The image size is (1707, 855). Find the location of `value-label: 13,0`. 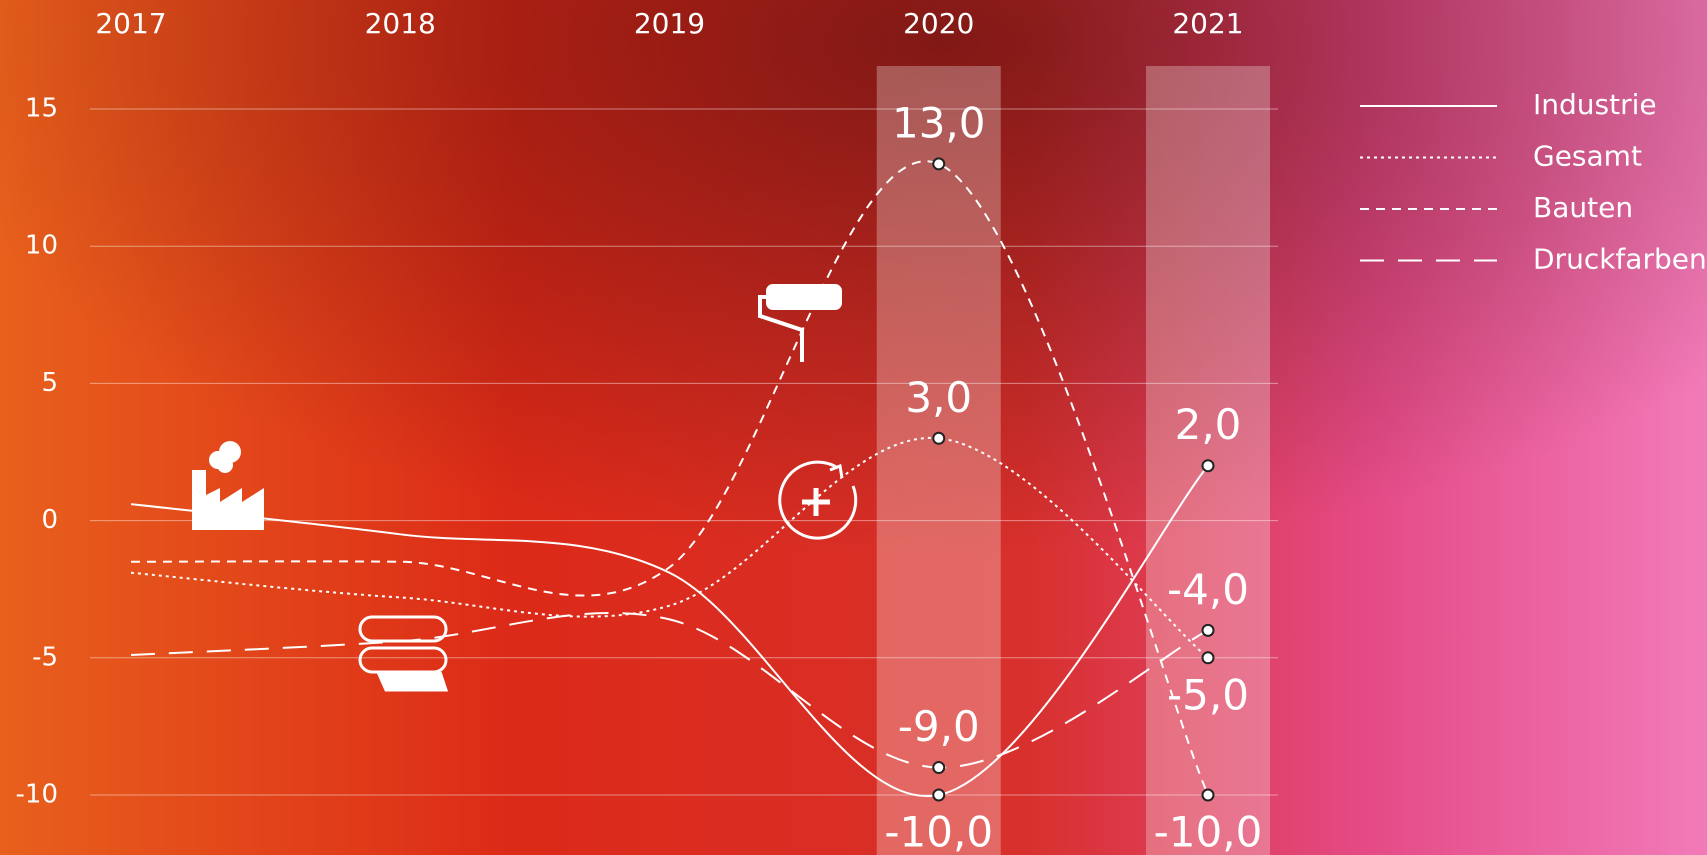

value-label: 13,0 is located at coordinates (939, 122).